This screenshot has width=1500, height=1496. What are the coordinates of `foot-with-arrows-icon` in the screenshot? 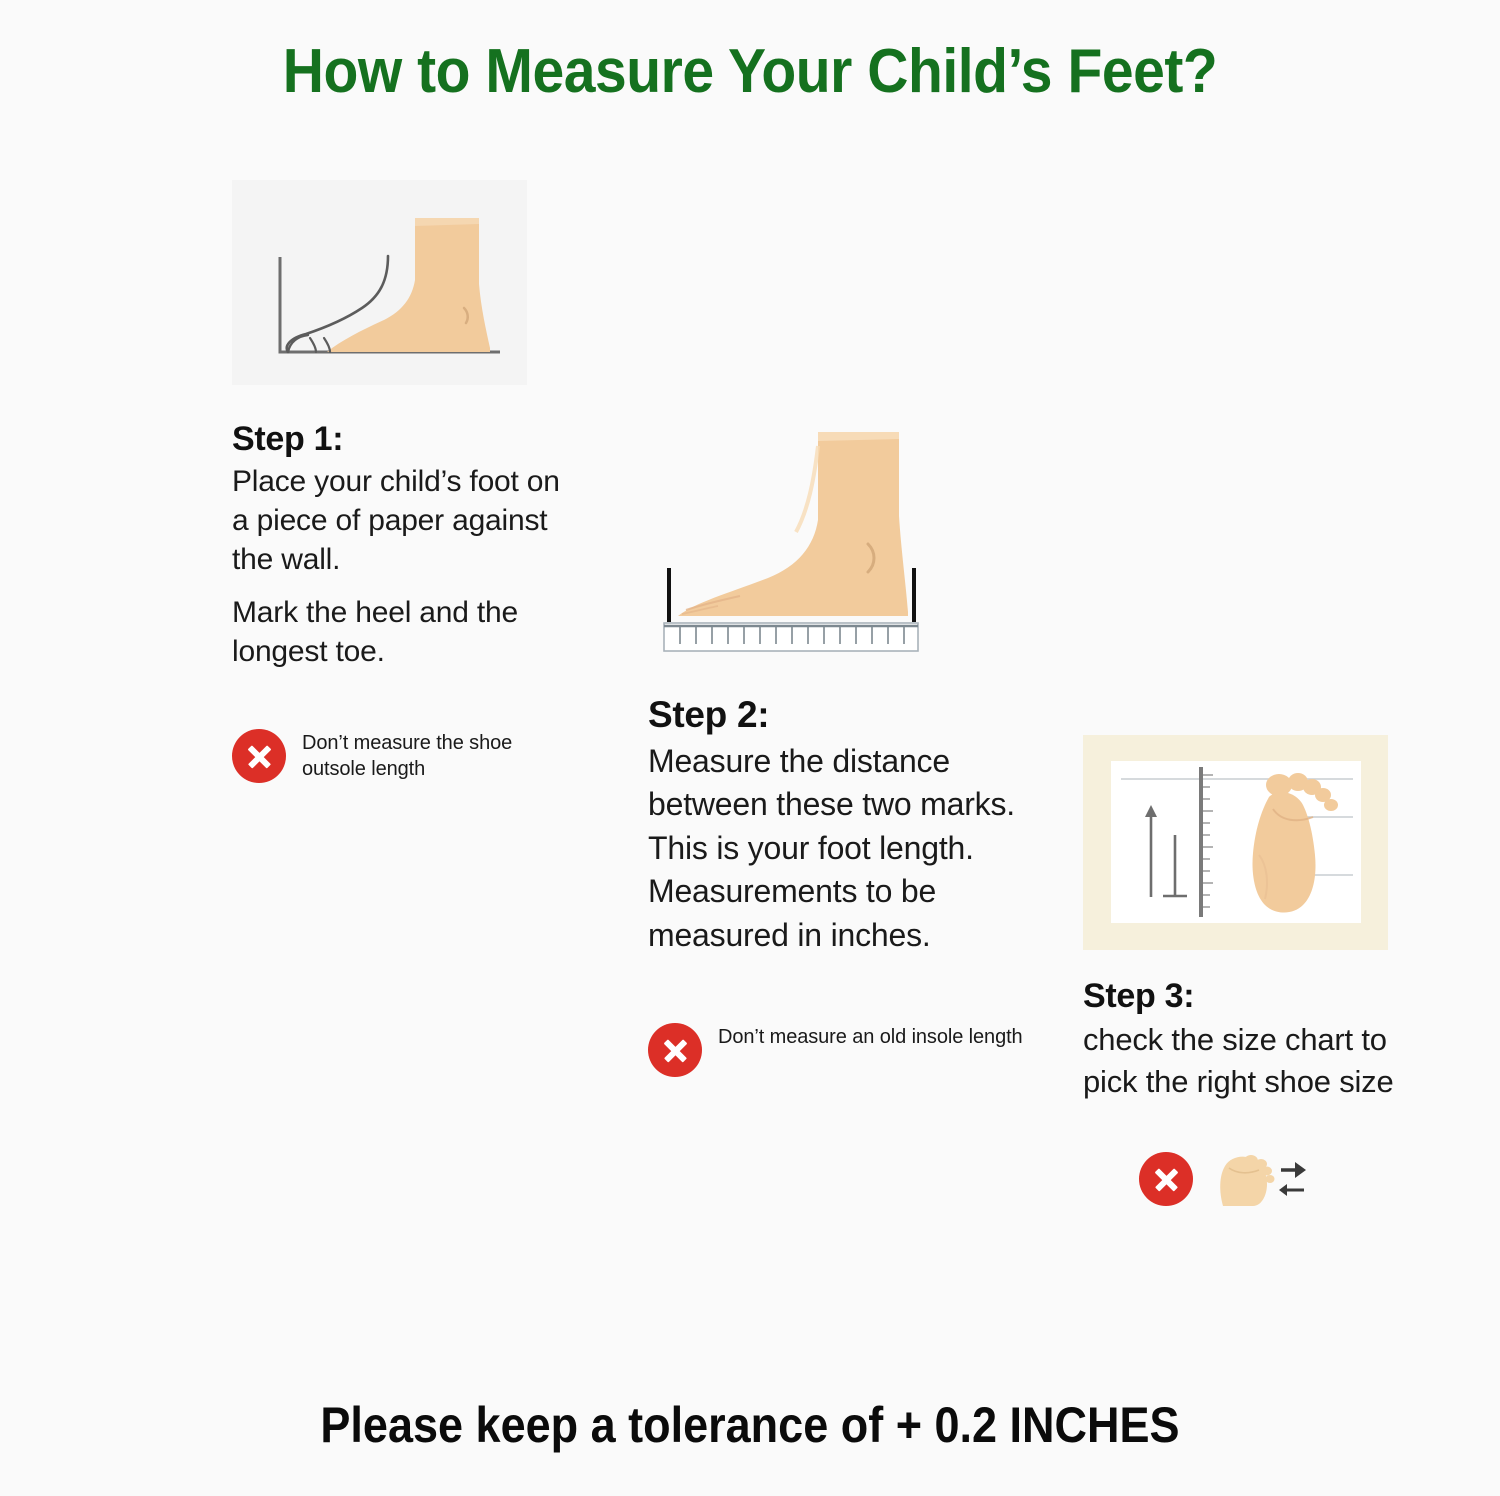 It's located at (1263, 1181).